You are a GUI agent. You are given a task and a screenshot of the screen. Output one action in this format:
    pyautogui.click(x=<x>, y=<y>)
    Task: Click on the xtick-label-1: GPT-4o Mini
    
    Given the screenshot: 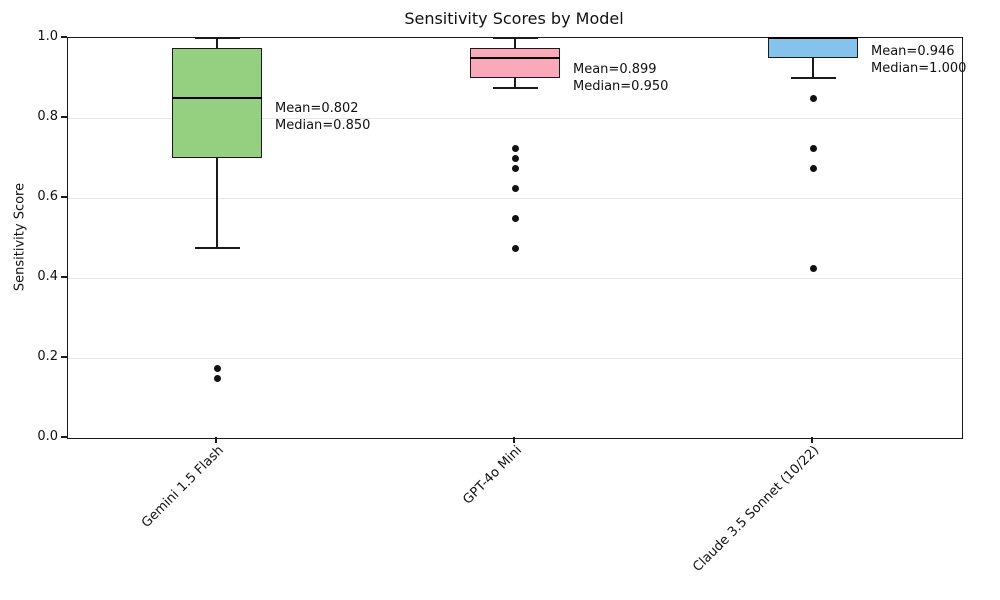 What is the action you would take?
    pyautogui.click(x=492, y=475)
    